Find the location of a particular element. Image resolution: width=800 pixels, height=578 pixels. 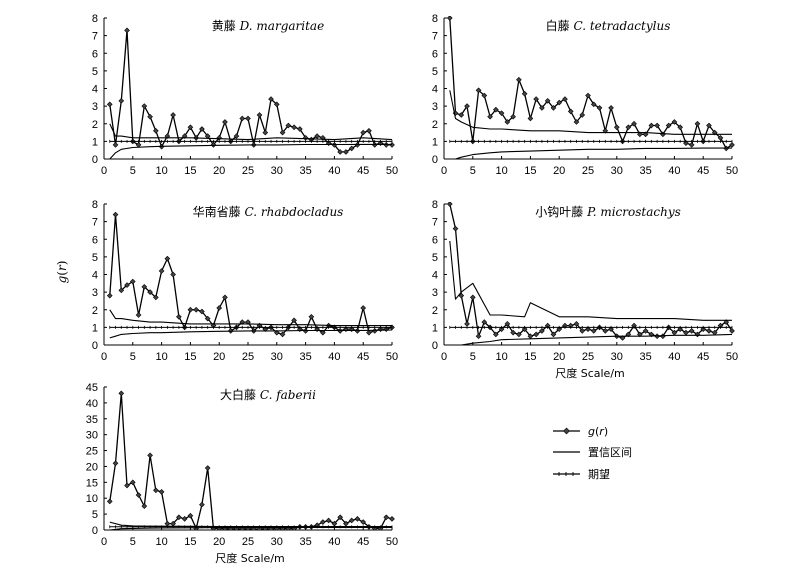

y-tick-label: 15 is located at coordinates (92, 483).